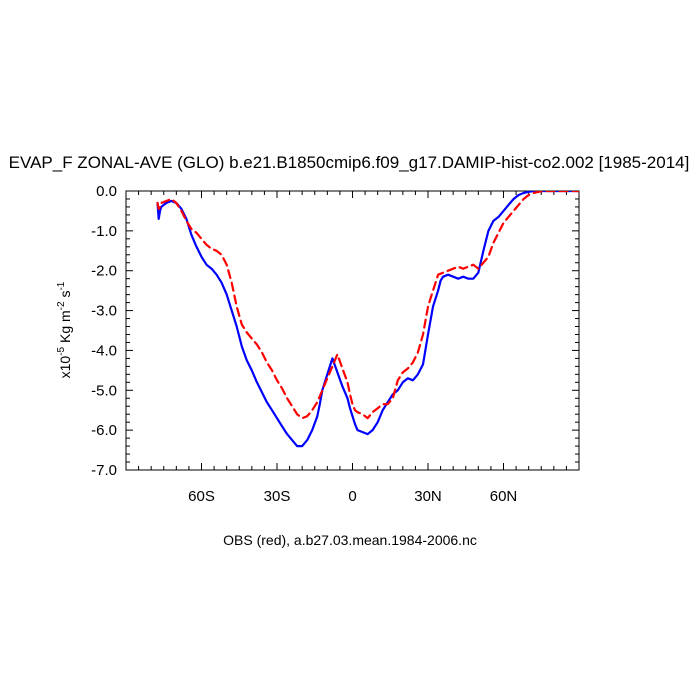  Describe the element at coordinates (104, 430) in the screenshot. I see `y-tick-label: -6.0` at that location.